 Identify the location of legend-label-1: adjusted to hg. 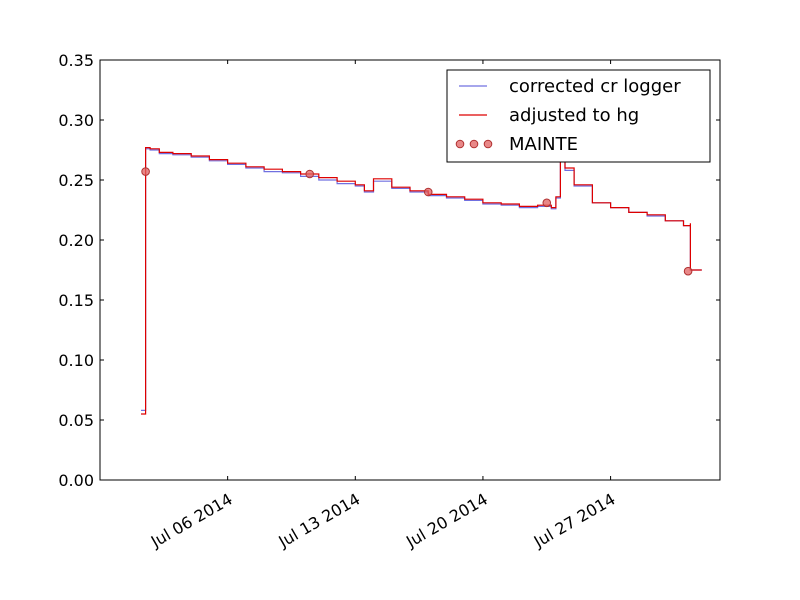
(574, 115).